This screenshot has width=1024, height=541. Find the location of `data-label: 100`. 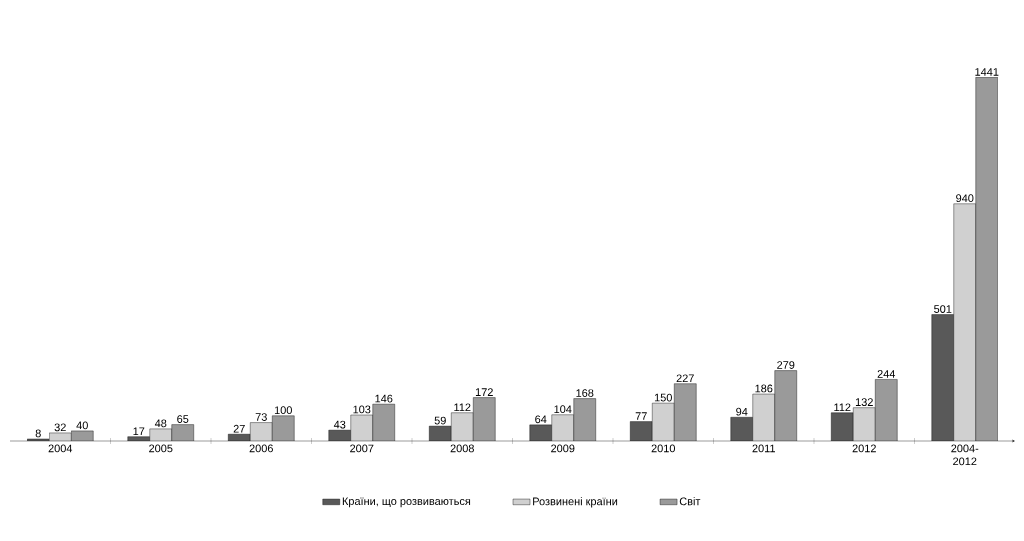

data-label: 100 is located at coordinates (283, 410).